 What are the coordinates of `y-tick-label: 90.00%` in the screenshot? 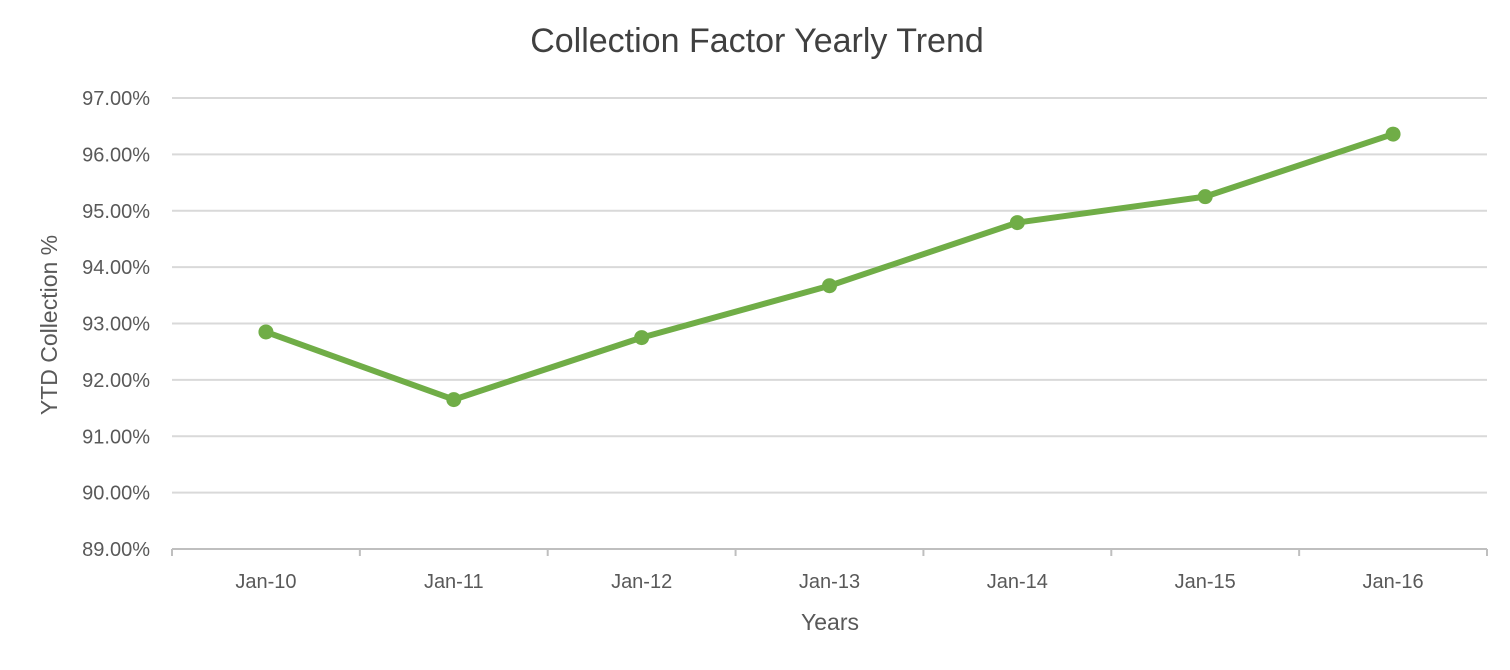 It's located at (116, 494).